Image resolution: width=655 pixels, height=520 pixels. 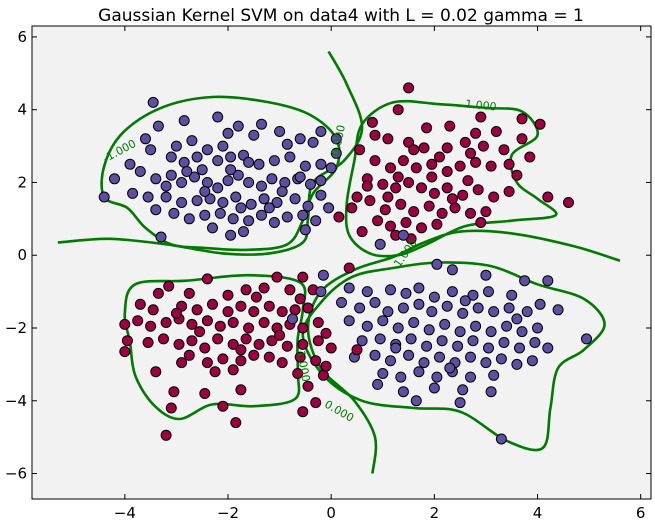 What do you see at coordinates (22, 255) in the screenshot?
I see `y-tick-label: 0` at bounding box center [22, 255].